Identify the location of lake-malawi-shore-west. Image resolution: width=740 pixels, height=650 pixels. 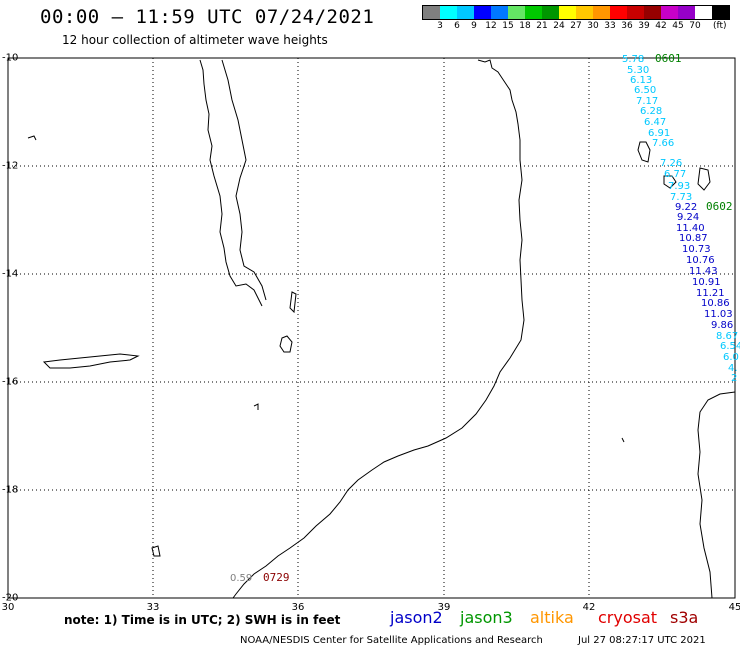
(231, 183).